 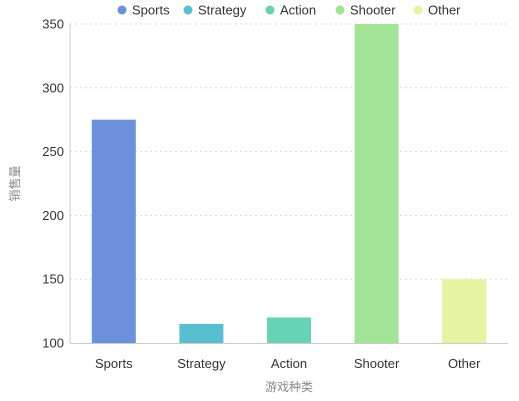 I want to click on bar-shooter, so click(x=376, y=183).